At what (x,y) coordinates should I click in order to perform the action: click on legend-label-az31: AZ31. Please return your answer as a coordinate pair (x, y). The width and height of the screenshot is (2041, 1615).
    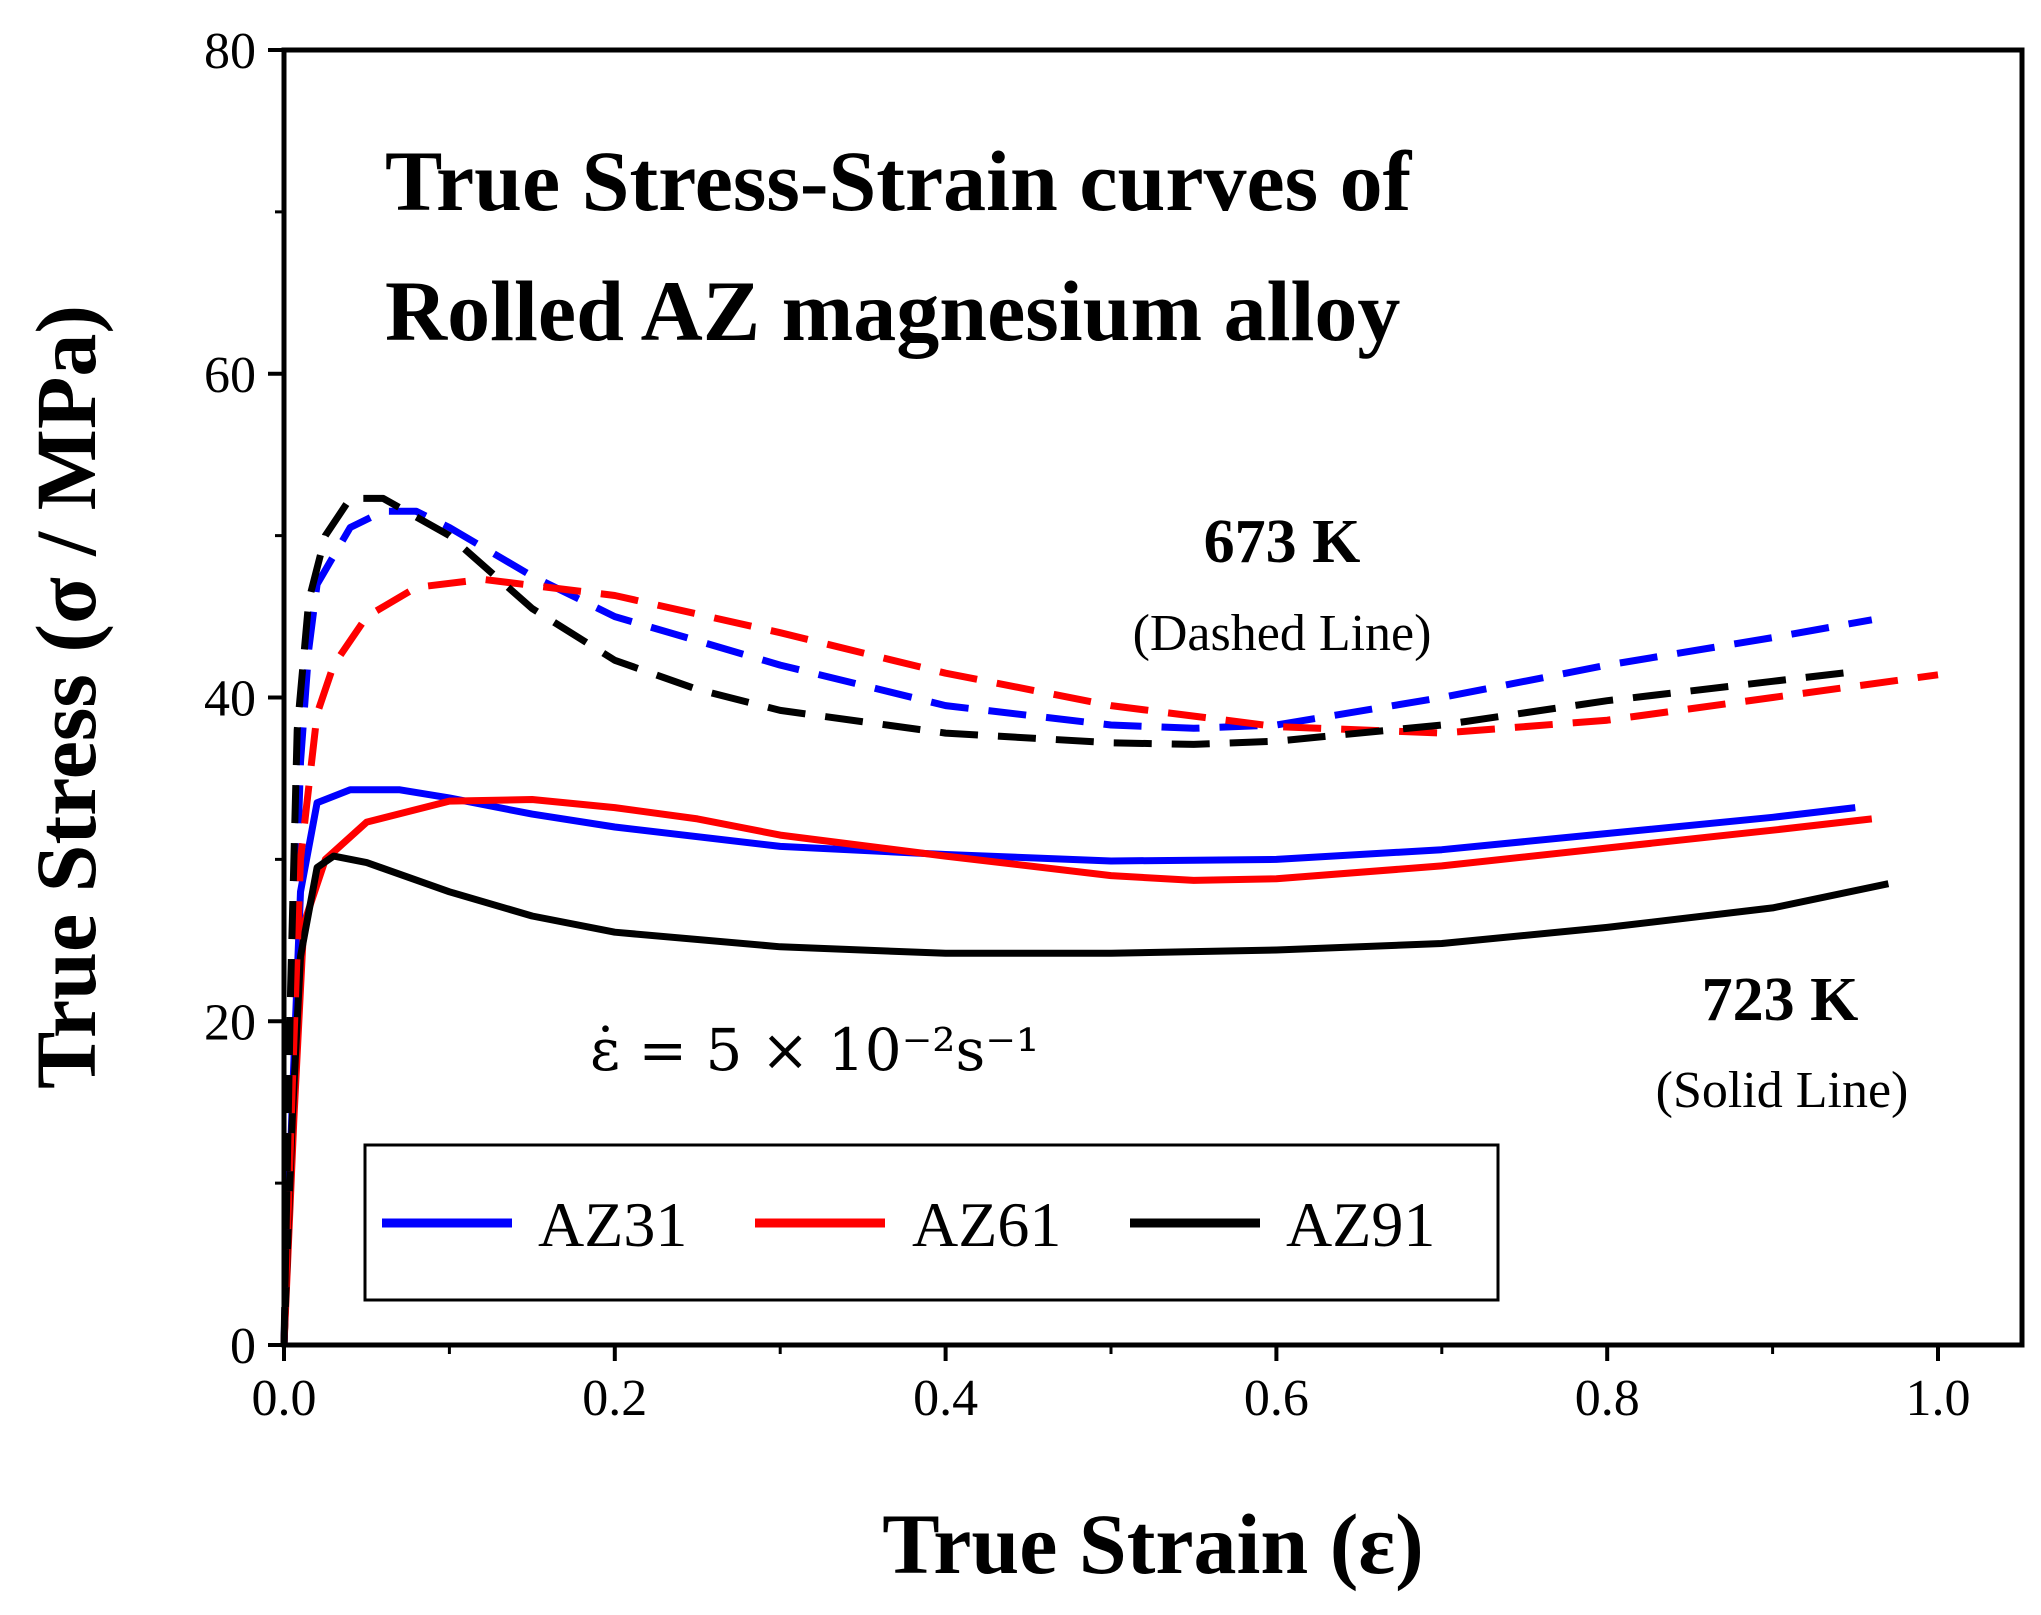
    Looking at the image, I should click on (612, 1224).